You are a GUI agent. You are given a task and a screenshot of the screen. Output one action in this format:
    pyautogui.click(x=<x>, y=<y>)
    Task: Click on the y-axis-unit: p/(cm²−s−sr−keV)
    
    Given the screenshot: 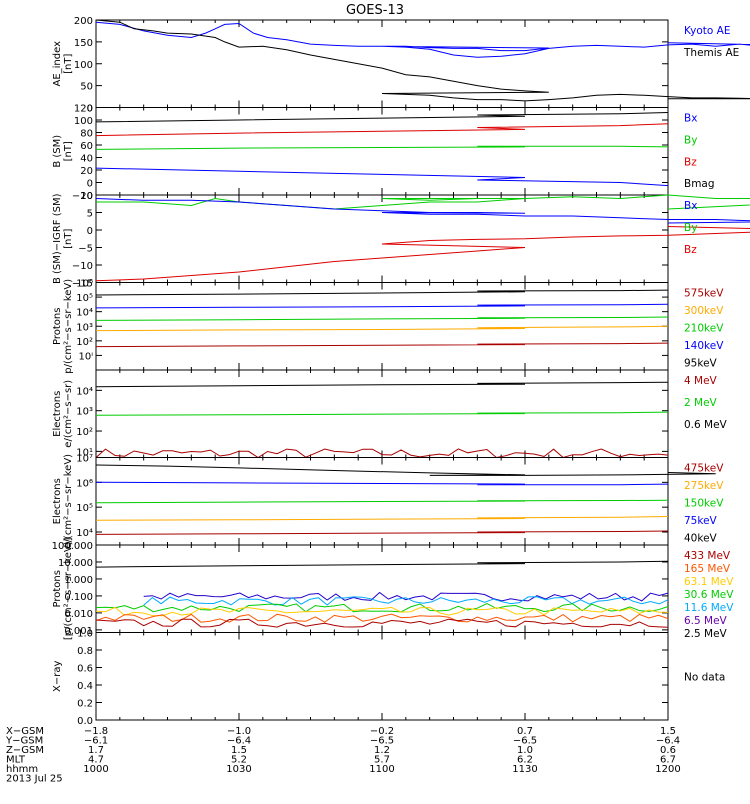 What is the action you would take?
    pyautogui.click(x=68, y=326)
    